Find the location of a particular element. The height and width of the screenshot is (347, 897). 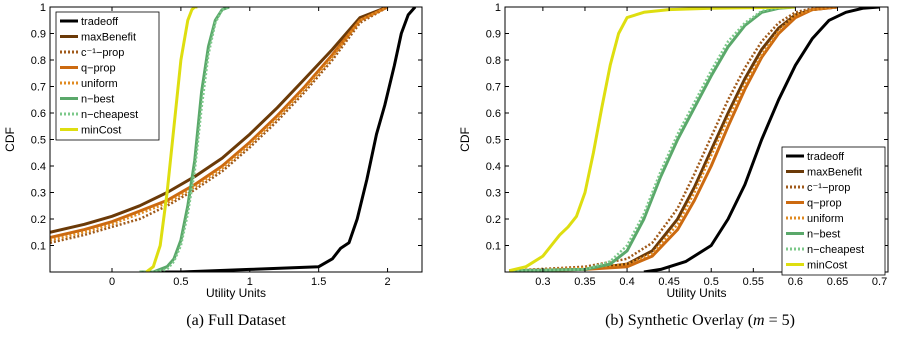

caption-b-tail: = 5) is located at coordinates (780, 320).